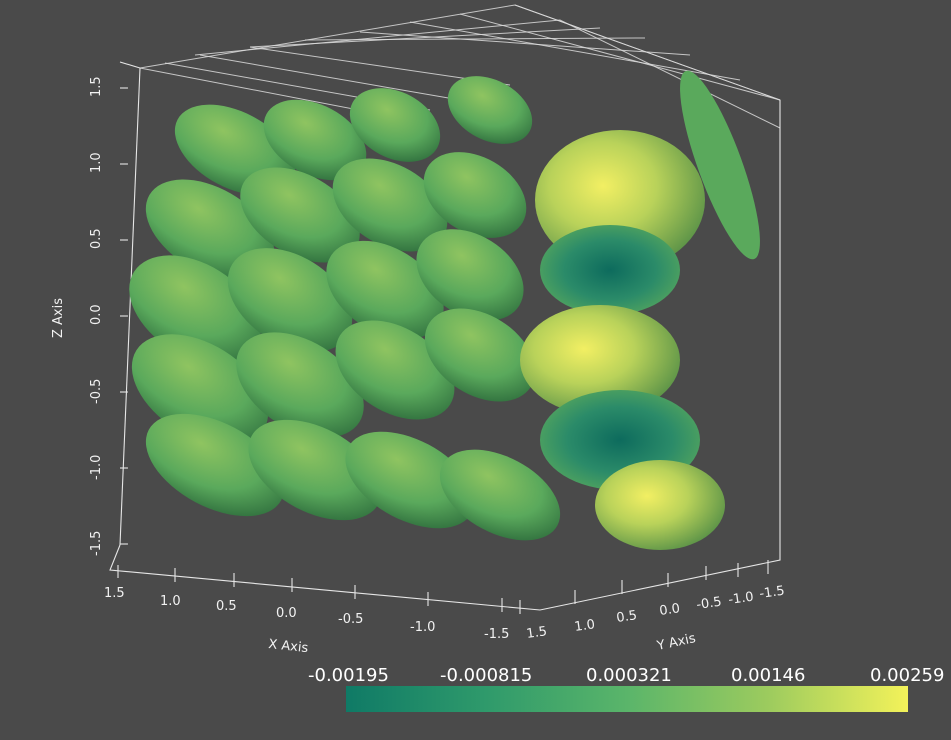 The width and height of the screenshot is (951, 740). Describe the element at coordinates (422, 627) in the screenshot. I see `x-tick-label: -1.0` at that location.